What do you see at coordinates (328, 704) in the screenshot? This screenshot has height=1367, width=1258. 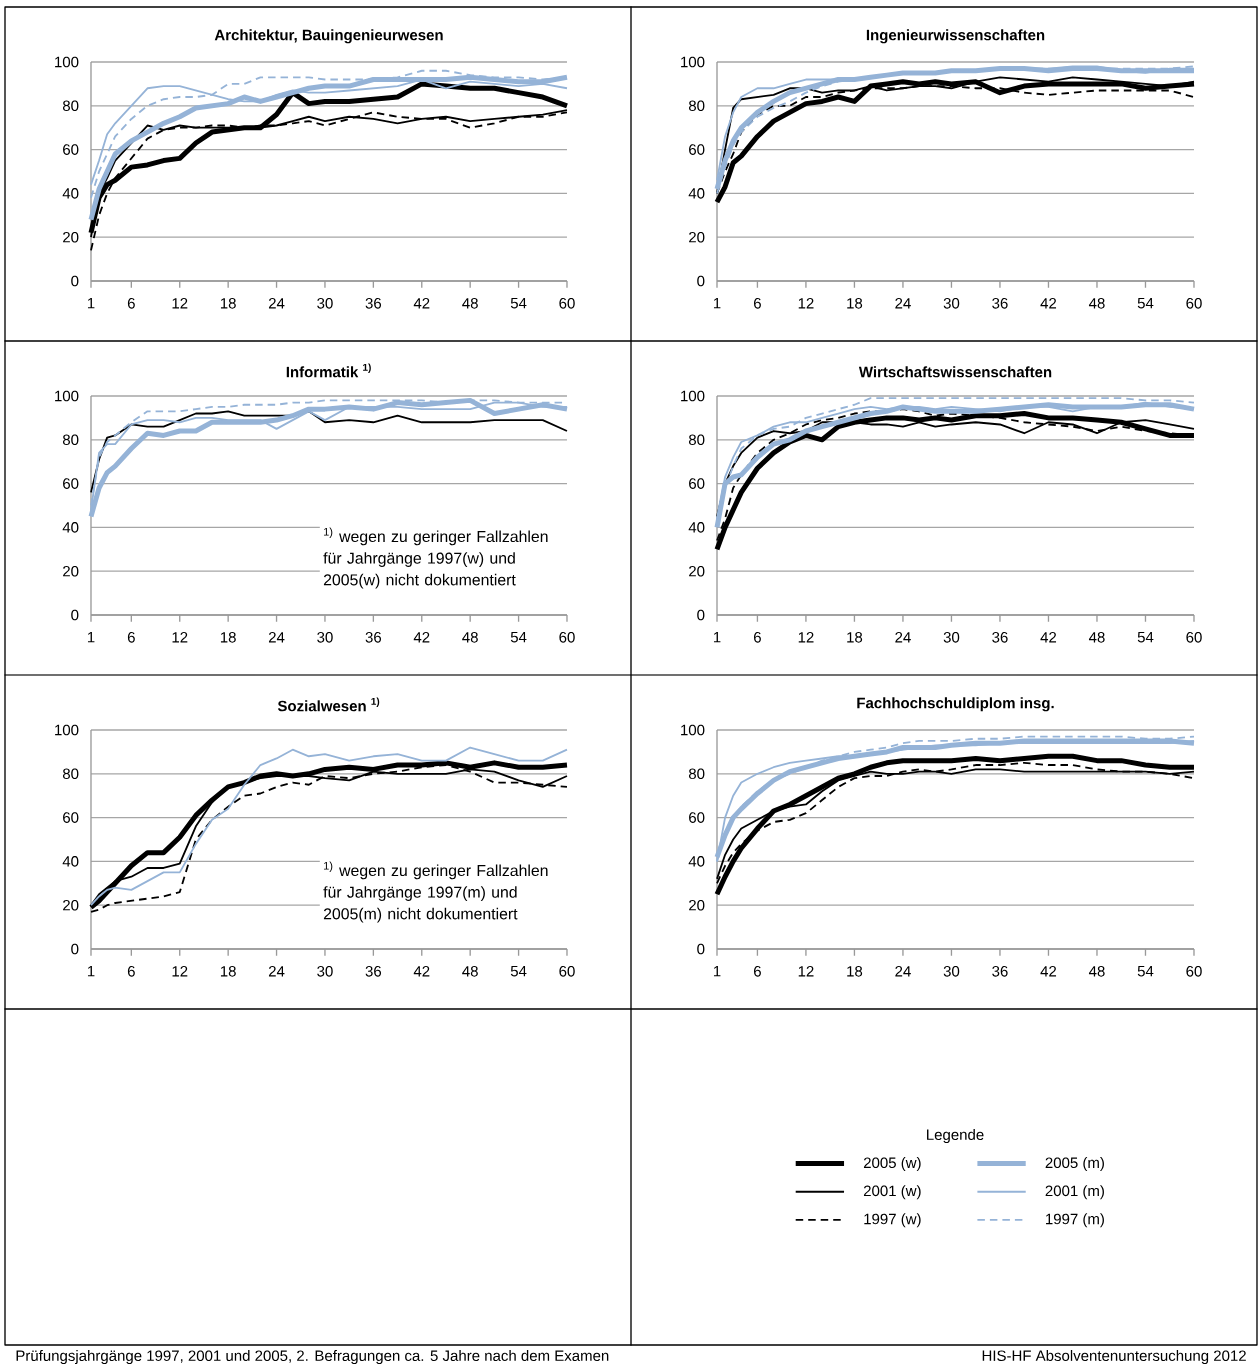 I see `chart-title: Sozialwesen $^{1)}$` at bounding box center [328, 704].